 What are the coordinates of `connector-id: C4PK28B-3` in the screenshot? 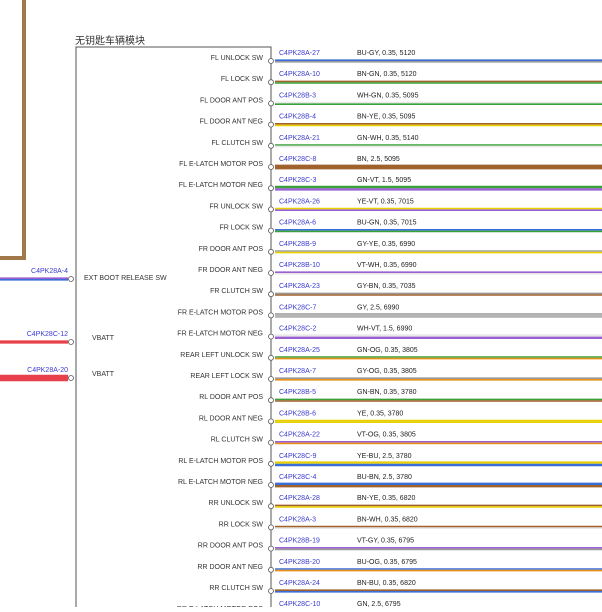 It's located at (297, 95).